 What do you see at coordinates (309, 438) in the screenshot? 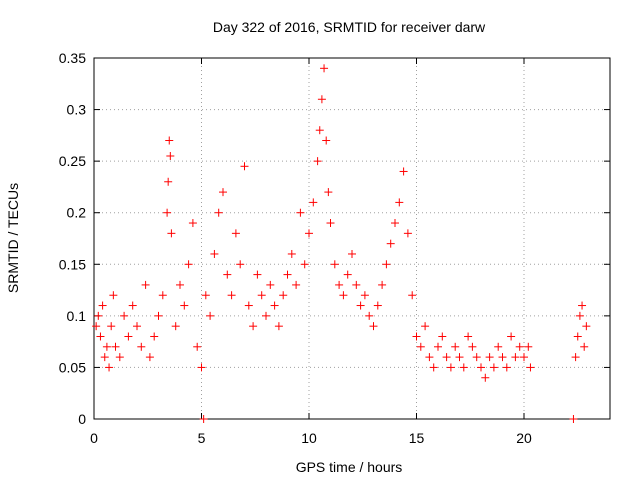
I see `x-tick-label: 10` at bounding box center [309, 438].